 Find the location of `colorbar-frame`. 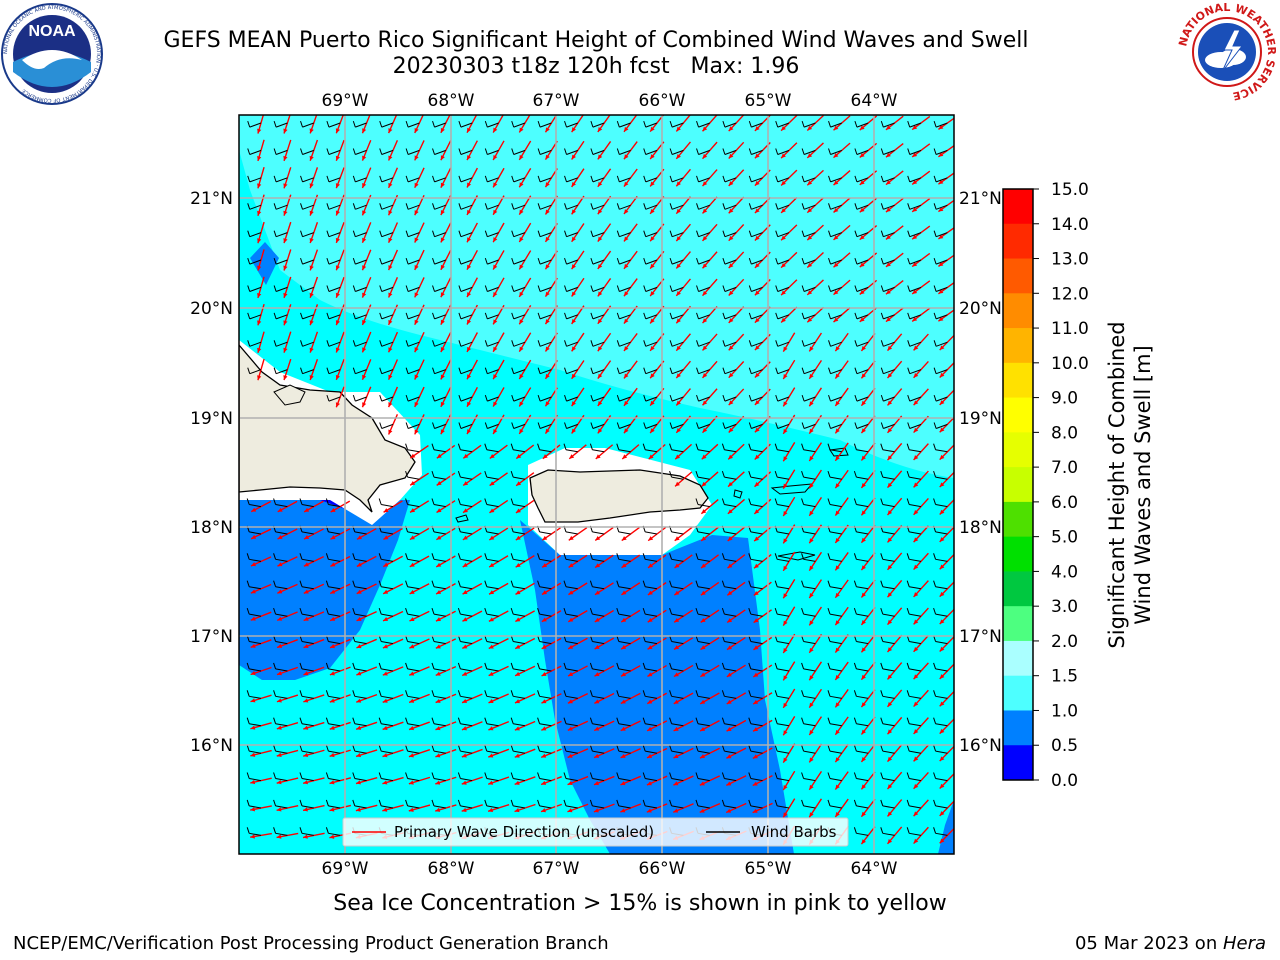

colorbar-frame is located at coordinates (1018, 484).